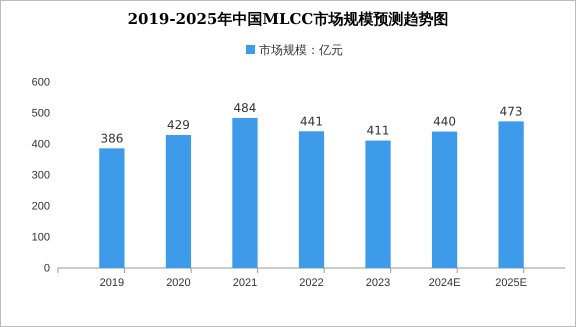 The height and width of the screenshot is (327, 576). I want to click on y-tick-label: 600, so click(41, 82).